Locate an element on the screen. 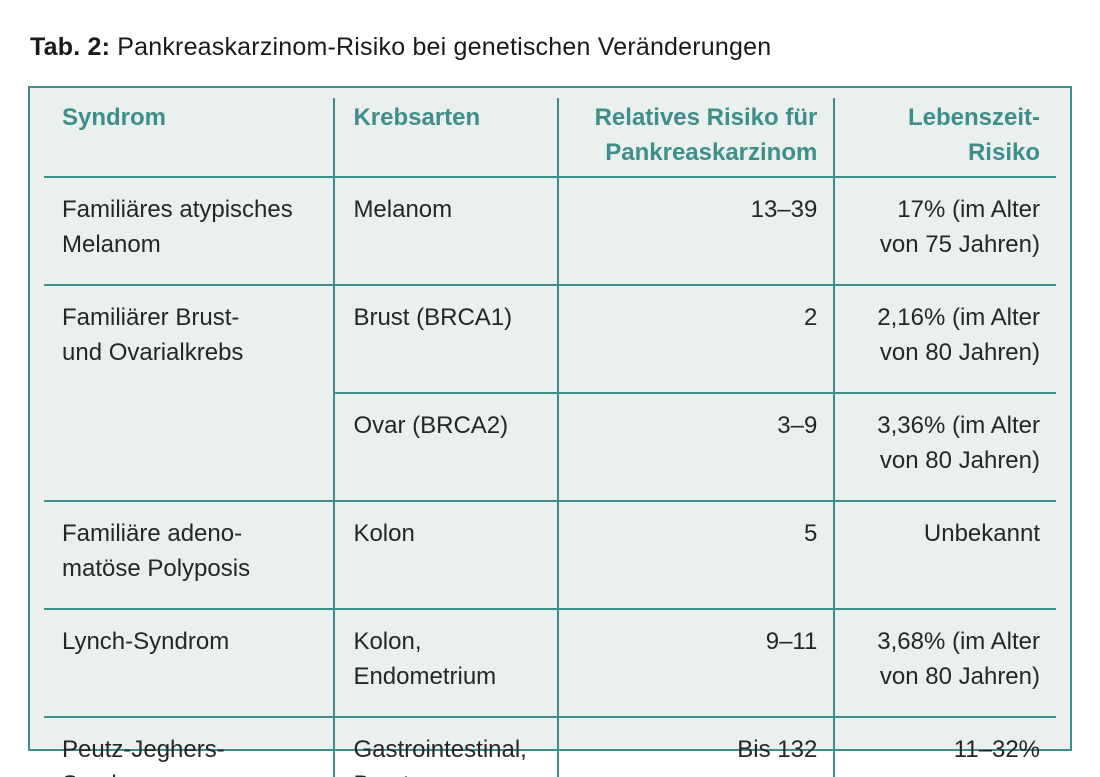  table-caption-label: Tab. 2: is located at coordinates (70, 47).